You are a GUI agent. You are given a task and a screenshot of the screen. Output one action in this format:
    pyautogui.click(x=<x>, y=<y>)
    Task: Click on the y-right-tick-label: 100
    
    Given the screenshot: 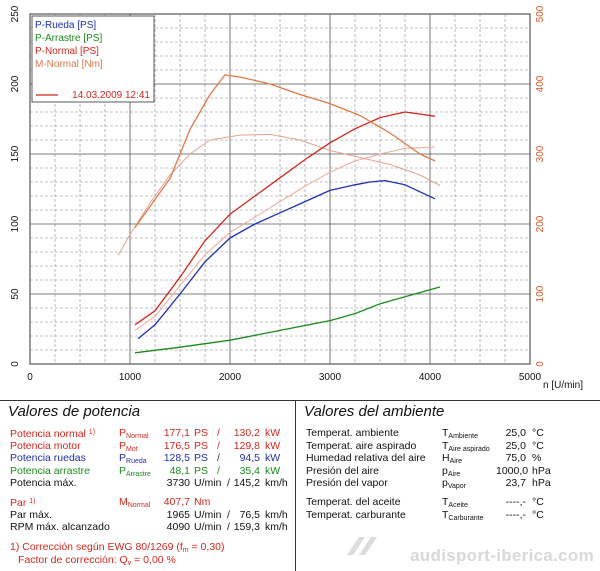 What is the action you would take?
    pyautogui.click(x=540, y=293)
    